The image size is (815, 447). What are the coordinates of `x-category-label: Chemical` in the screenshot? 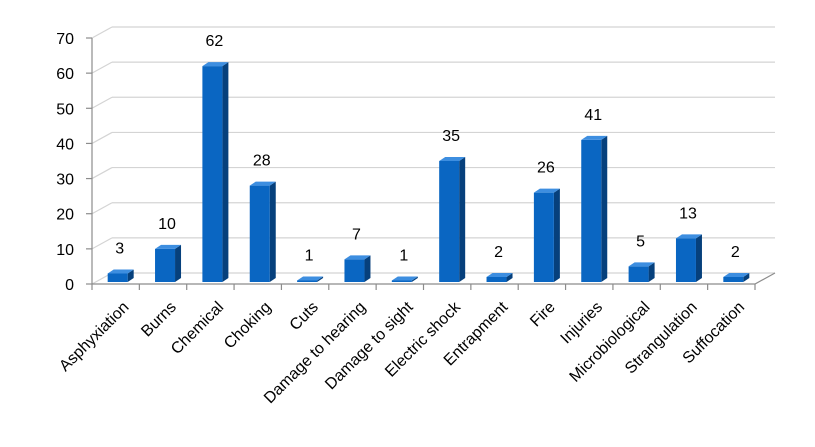 It's located at (197, 328).